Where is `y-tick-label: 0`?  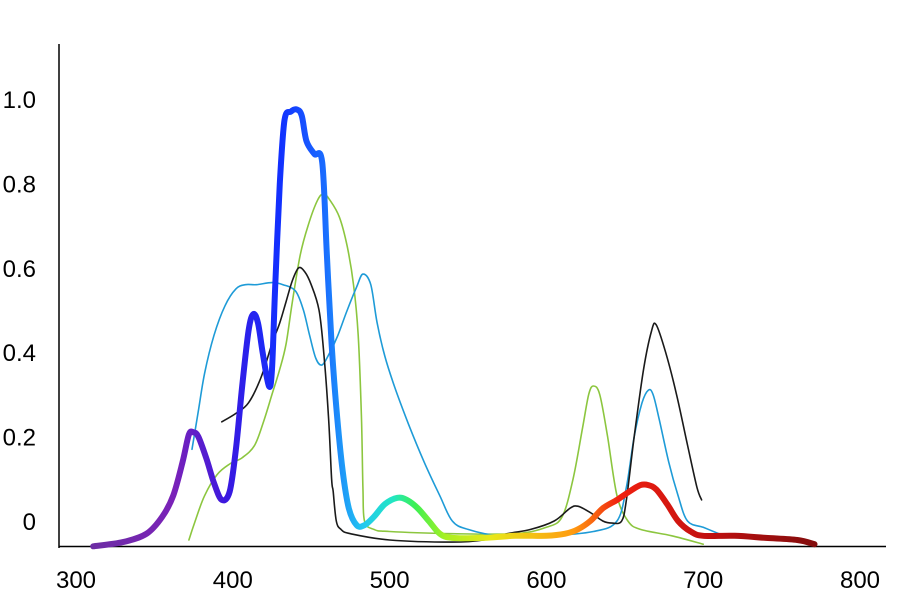 y-tick-label: 0 is located at coordinates (29, 522).